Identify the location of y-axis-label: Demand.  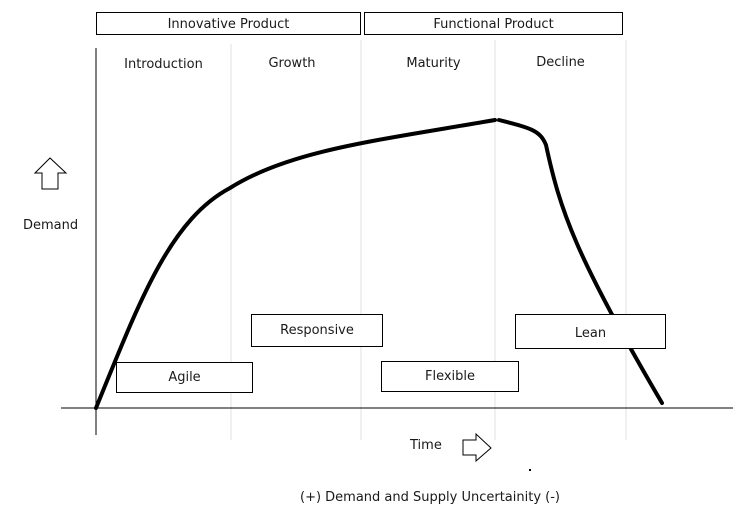
(51, 225).